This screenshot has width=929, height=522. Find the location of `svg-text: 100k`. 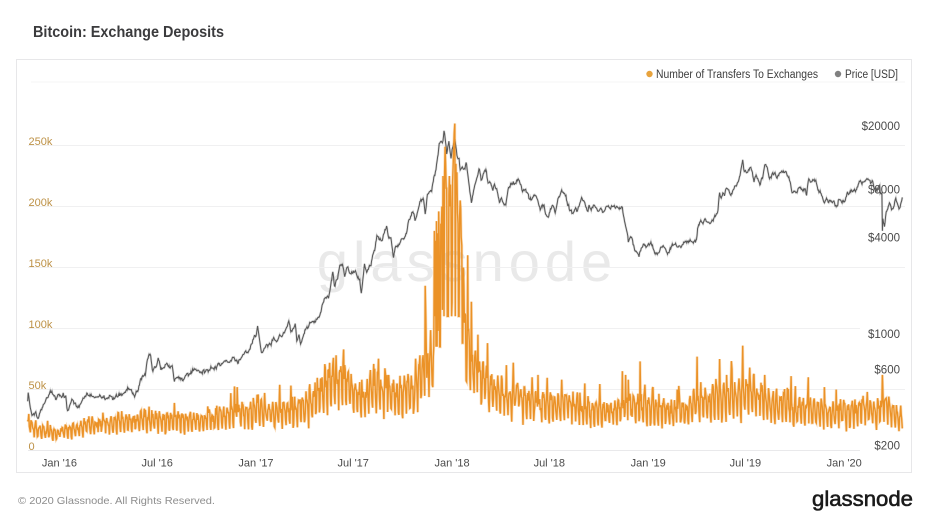

svg-text: 100k is located at coordinates (41, 325).